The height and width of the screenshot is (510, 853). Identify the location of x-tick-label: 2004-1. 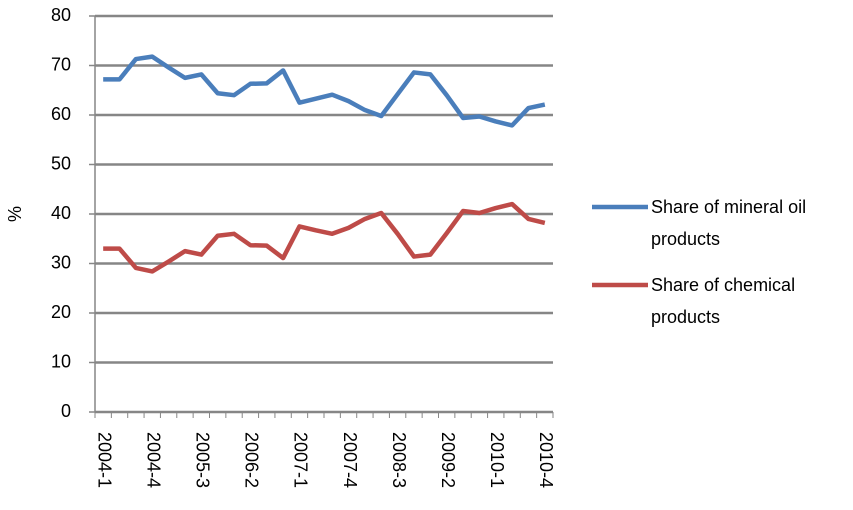
(104, 460).